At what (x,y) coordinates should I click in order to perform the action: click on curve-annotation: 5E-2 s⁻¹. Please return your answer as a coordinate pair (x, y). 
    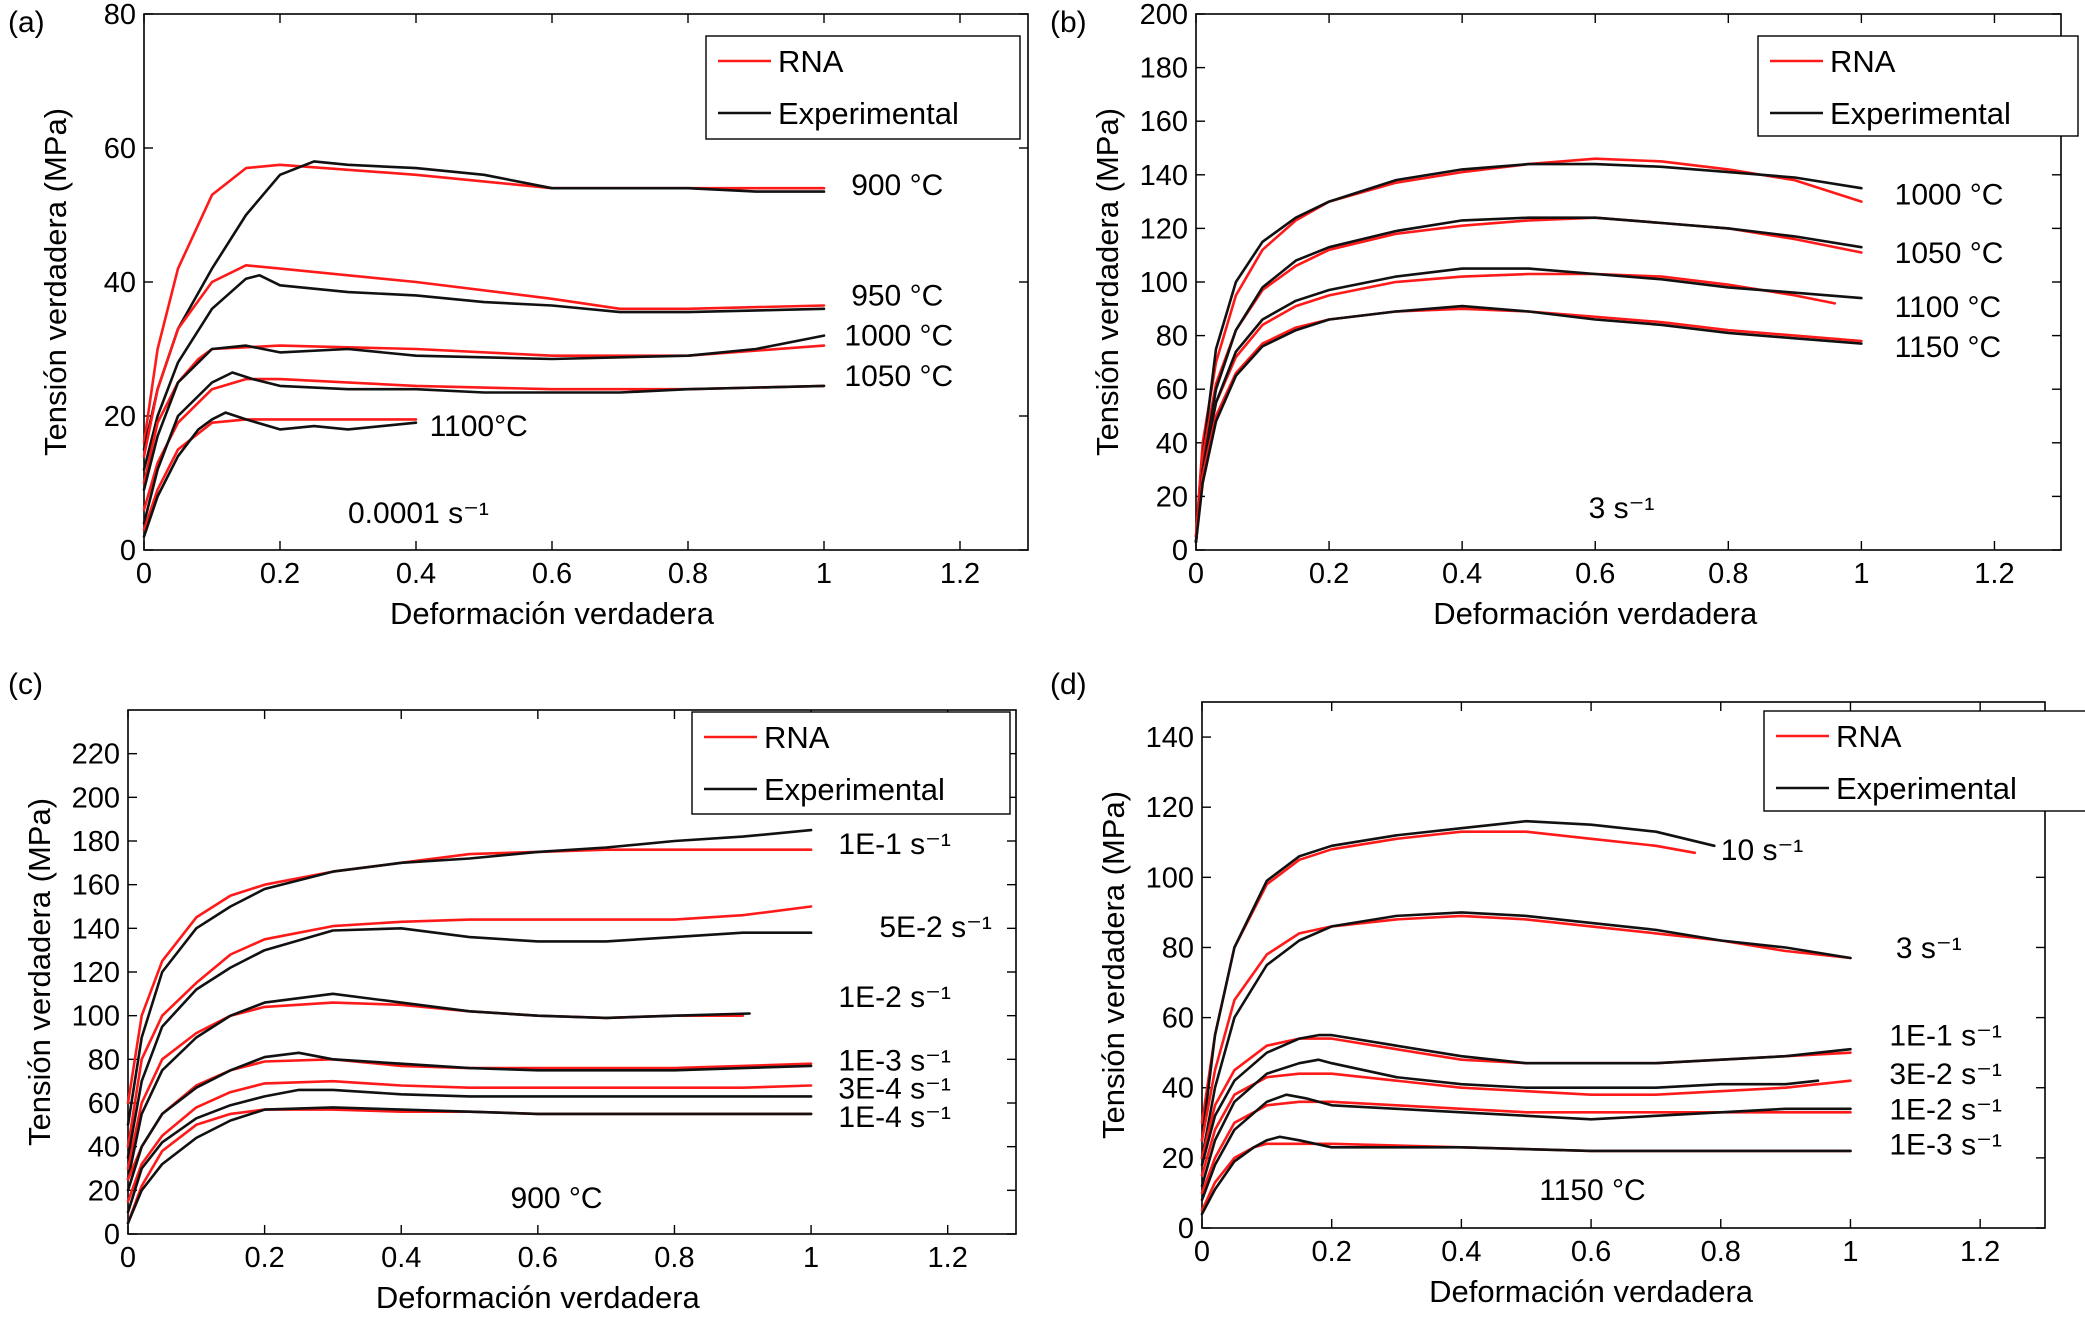
    Looking at the image, I should click on (935, 927).